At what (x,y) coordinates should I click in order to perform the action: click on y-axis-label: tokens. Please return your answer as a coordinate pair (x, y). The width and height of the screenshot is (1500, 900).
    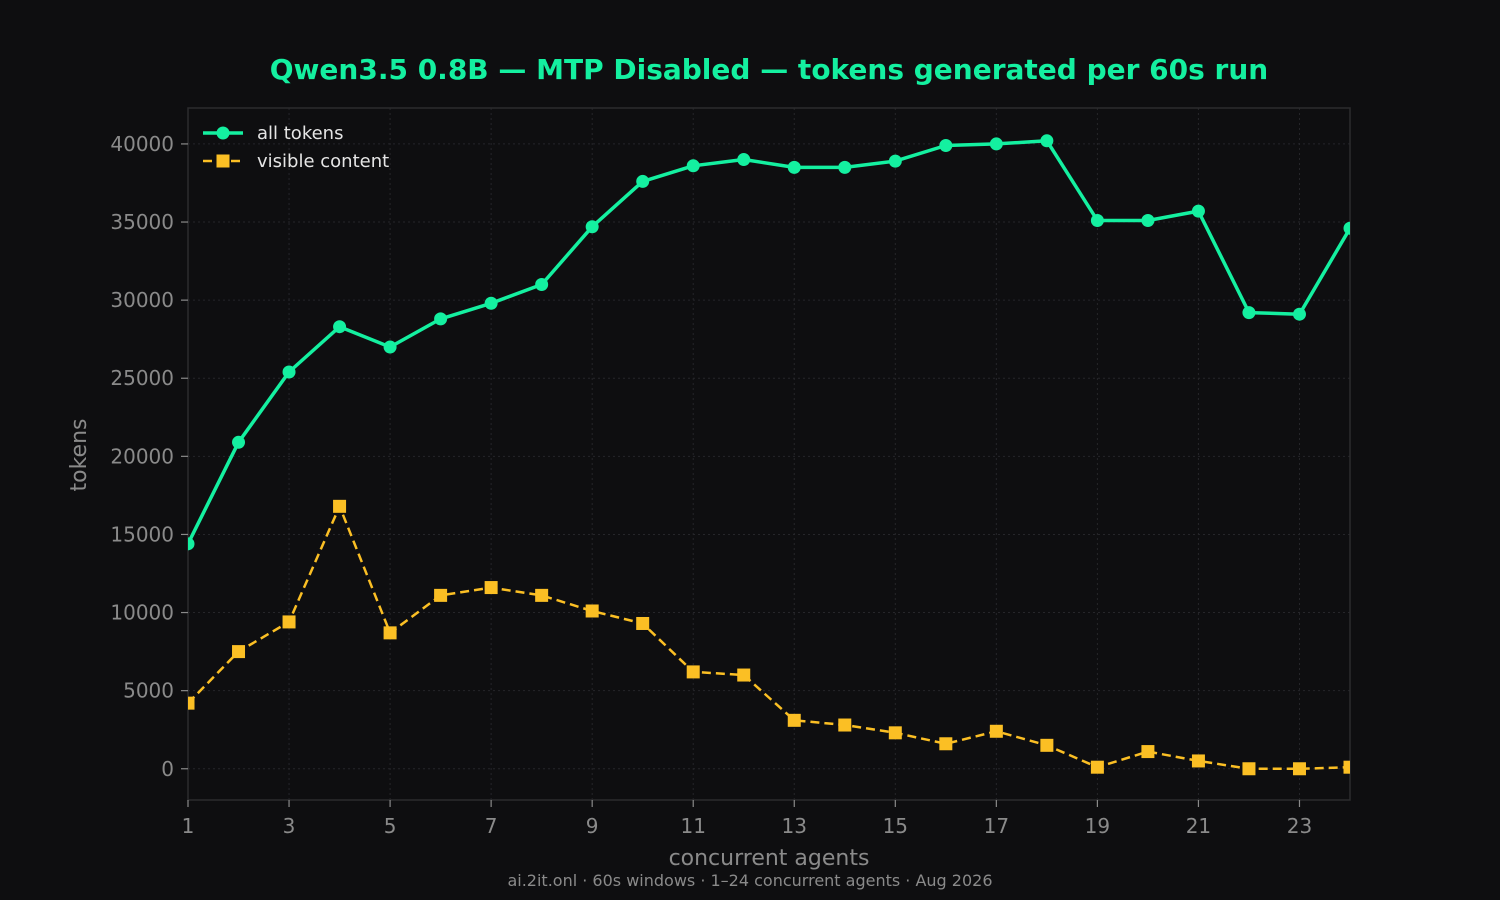
    Looking at the image, I should click on (79, 455).